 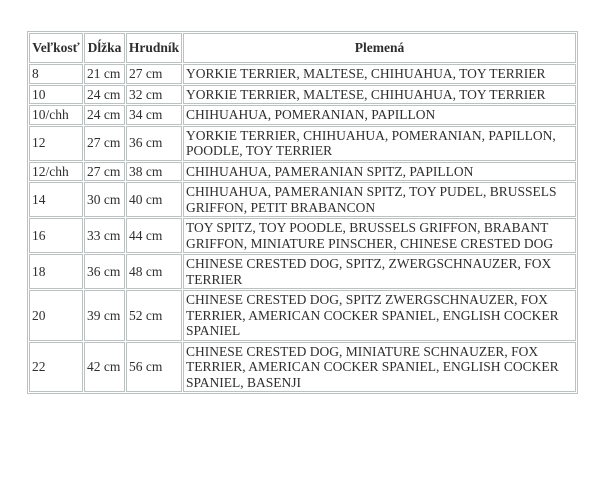 I want to click on length-cell: 42 cm, so click(x=104, y=366).